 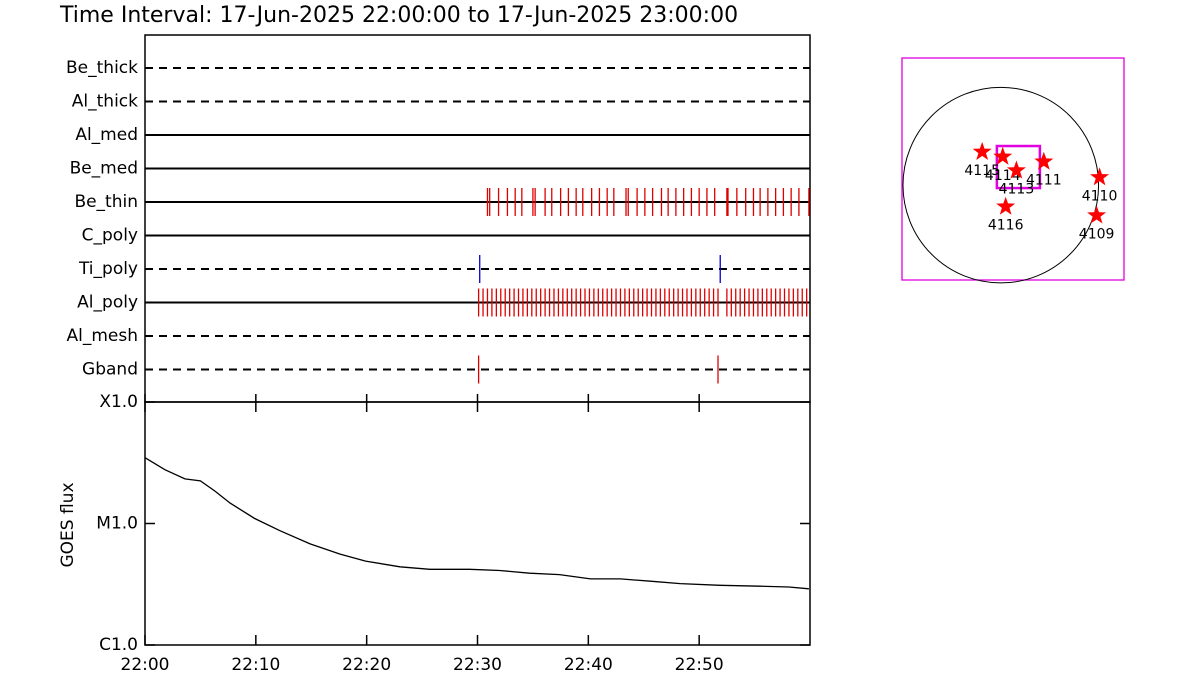 I want to click on x-tick-label: 22:30, so click(x=477, y=665).